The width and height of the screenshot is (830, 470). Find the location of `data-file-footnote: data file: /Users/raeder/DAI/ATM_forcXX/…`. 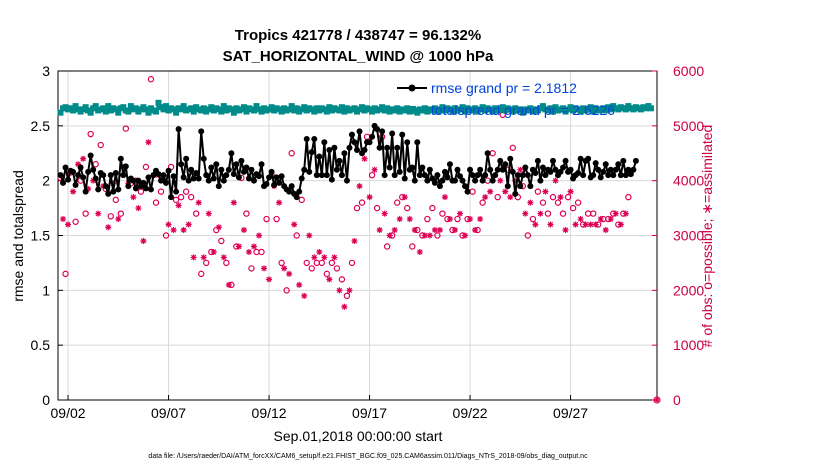

data-file-footnote: data file: /Users/raeder/DAI/ATM_forcXX/… is located at coordinates (368, 456).